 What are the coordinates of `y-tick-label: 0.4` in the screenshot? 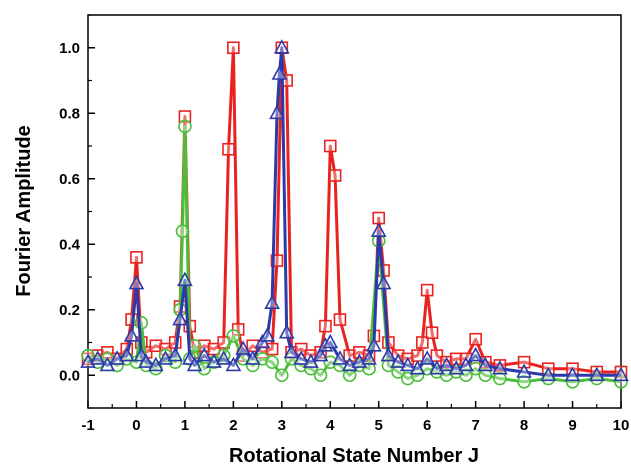 It's located at (70, 244).